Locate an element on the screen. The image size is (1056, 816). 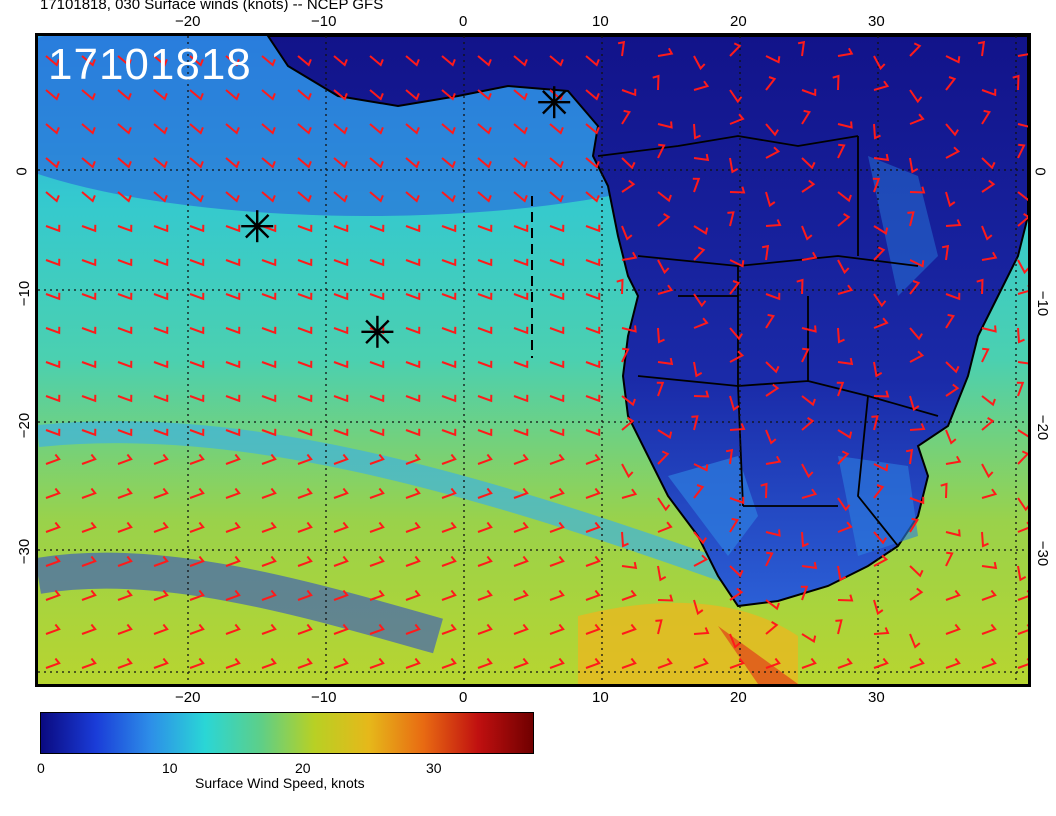
top-tick: 0 is located at coordinates (463, 21).